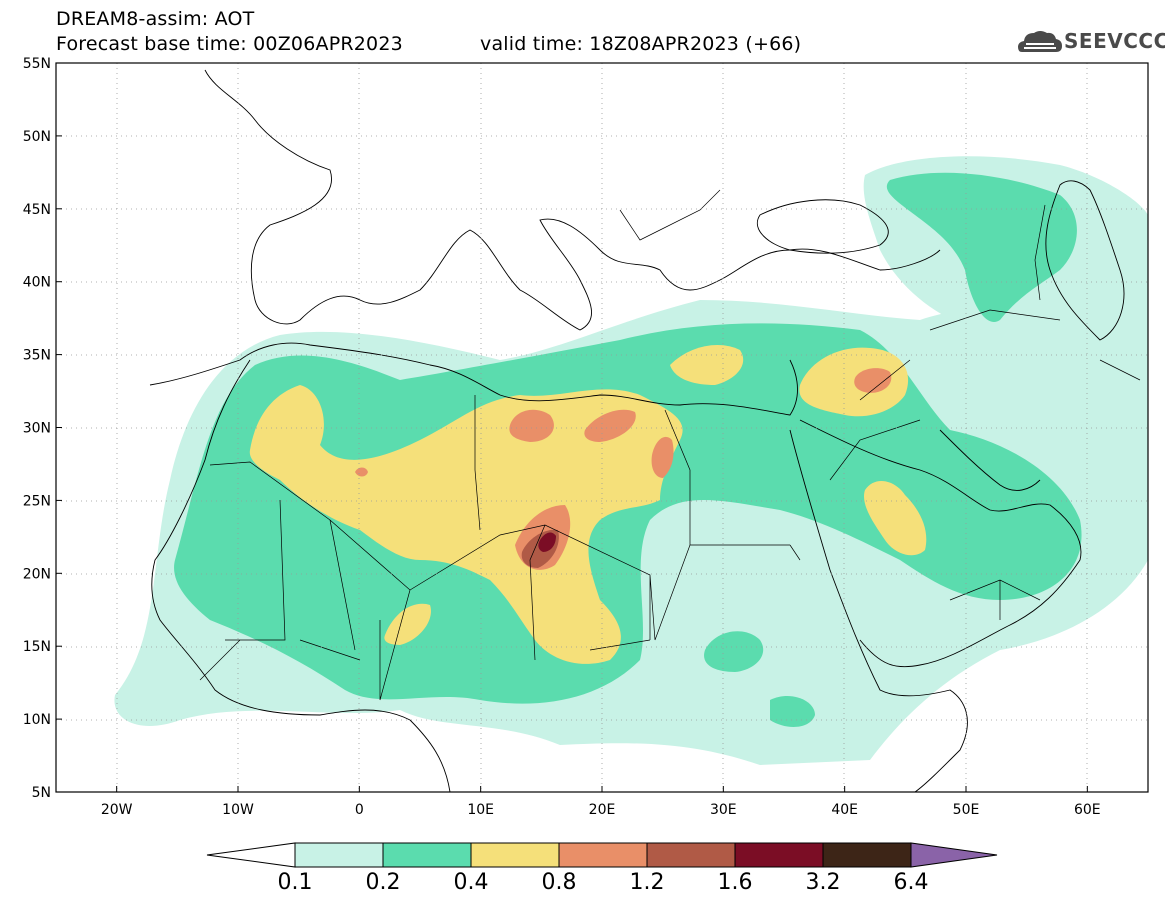  Describe the element at coordinates (1085, 260) in the screenshot. I see `caspian-sea` at that location.